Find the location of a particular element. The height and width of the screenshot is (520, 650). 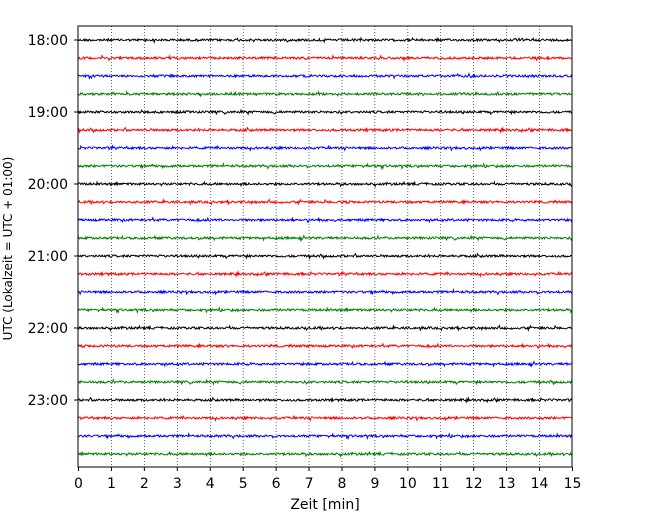

x-tick-label: 8 is located at coordinates (342, 484).